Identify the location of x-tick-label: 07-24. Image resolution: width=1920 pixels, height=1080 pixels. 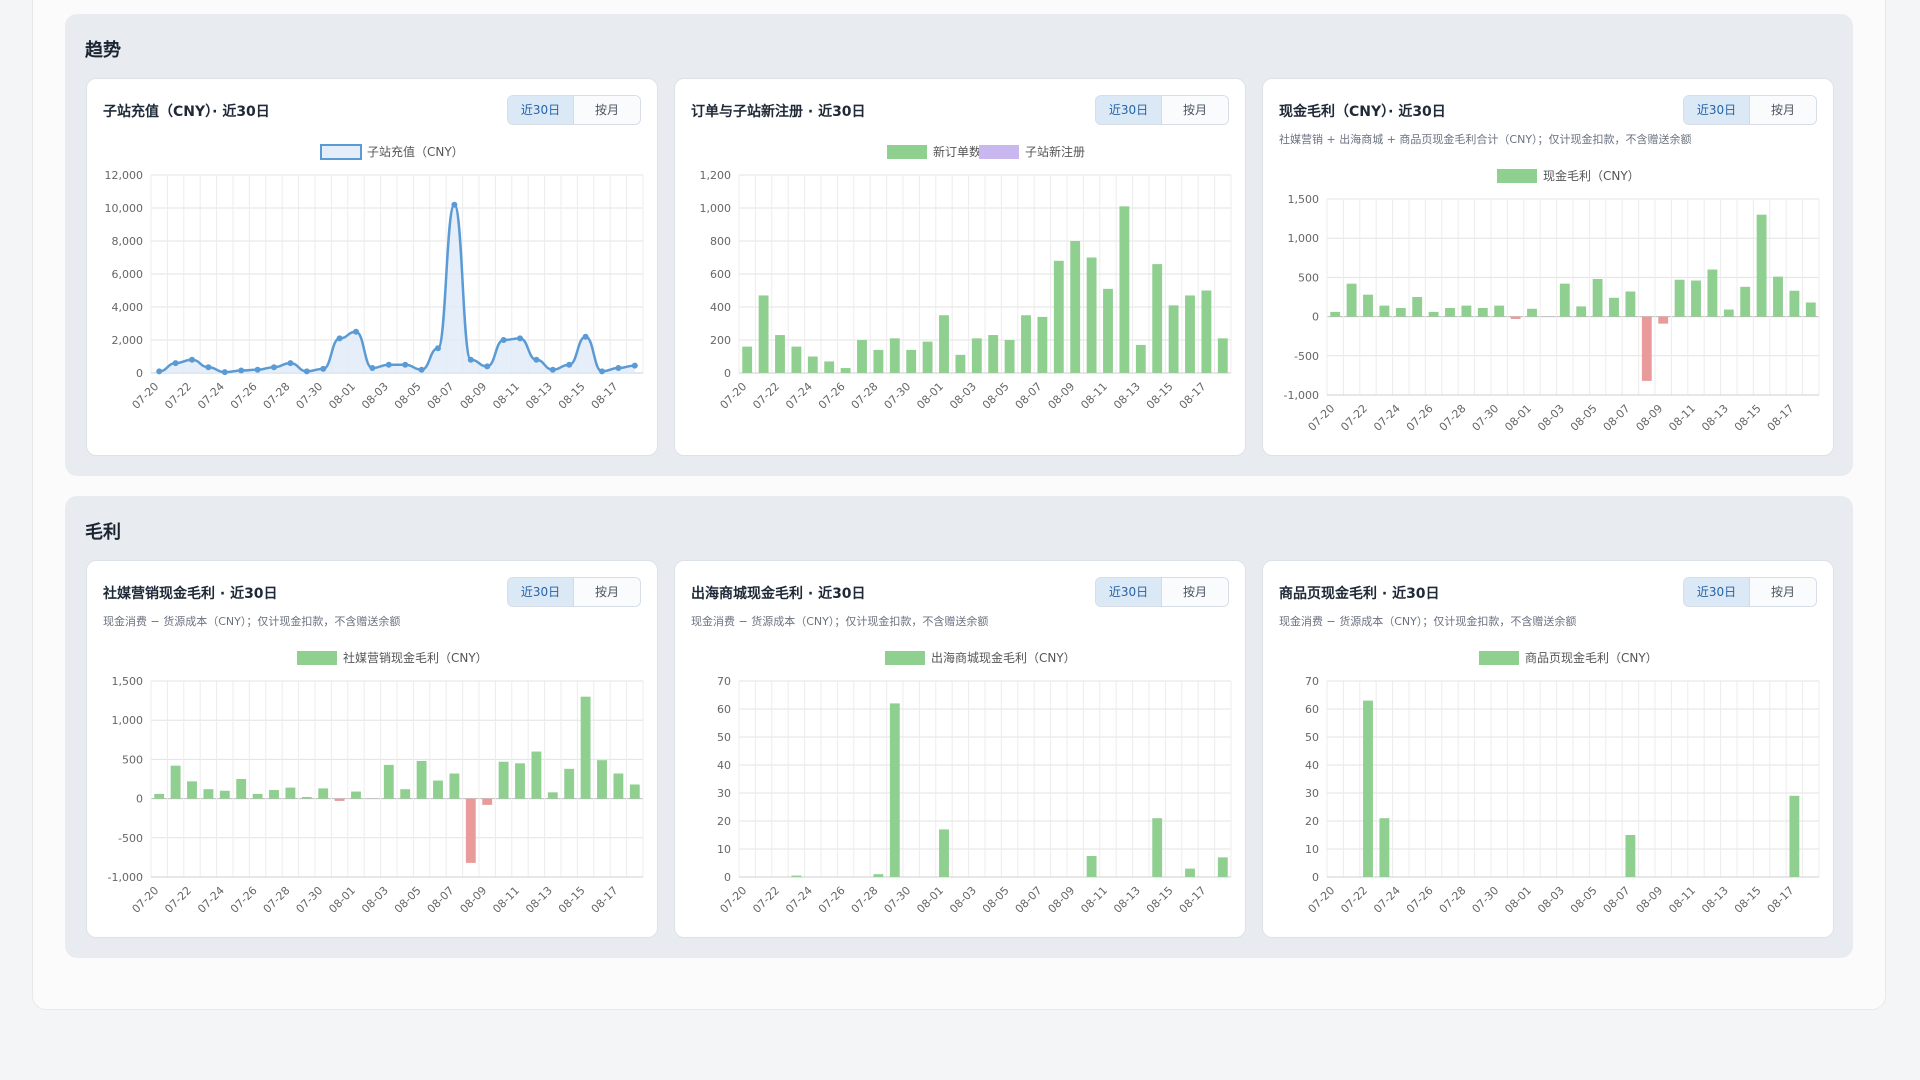
(799, 396).